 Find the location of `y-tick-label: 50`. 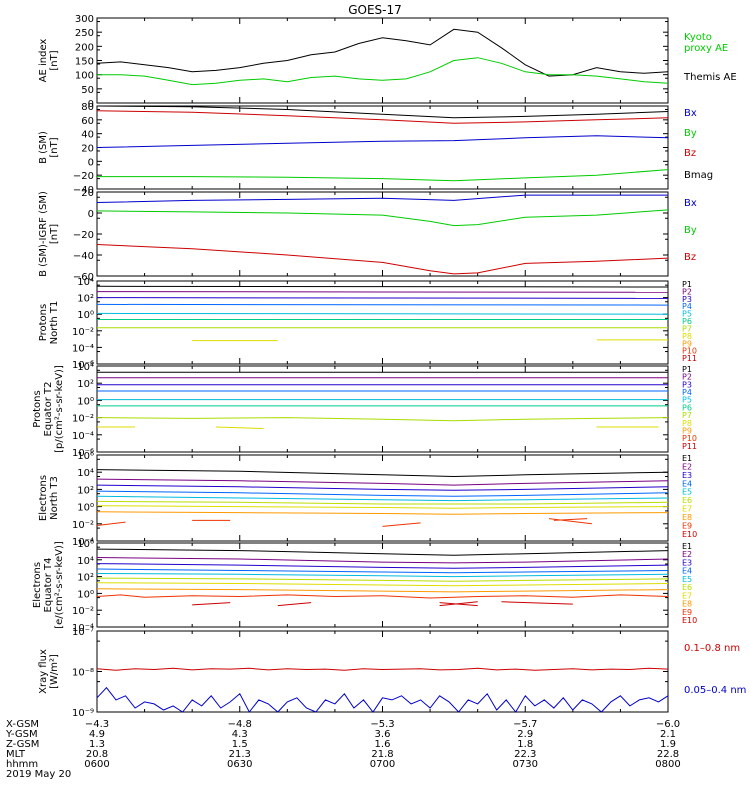

y-tick-label: 50 is located at coordinates (87, 90).